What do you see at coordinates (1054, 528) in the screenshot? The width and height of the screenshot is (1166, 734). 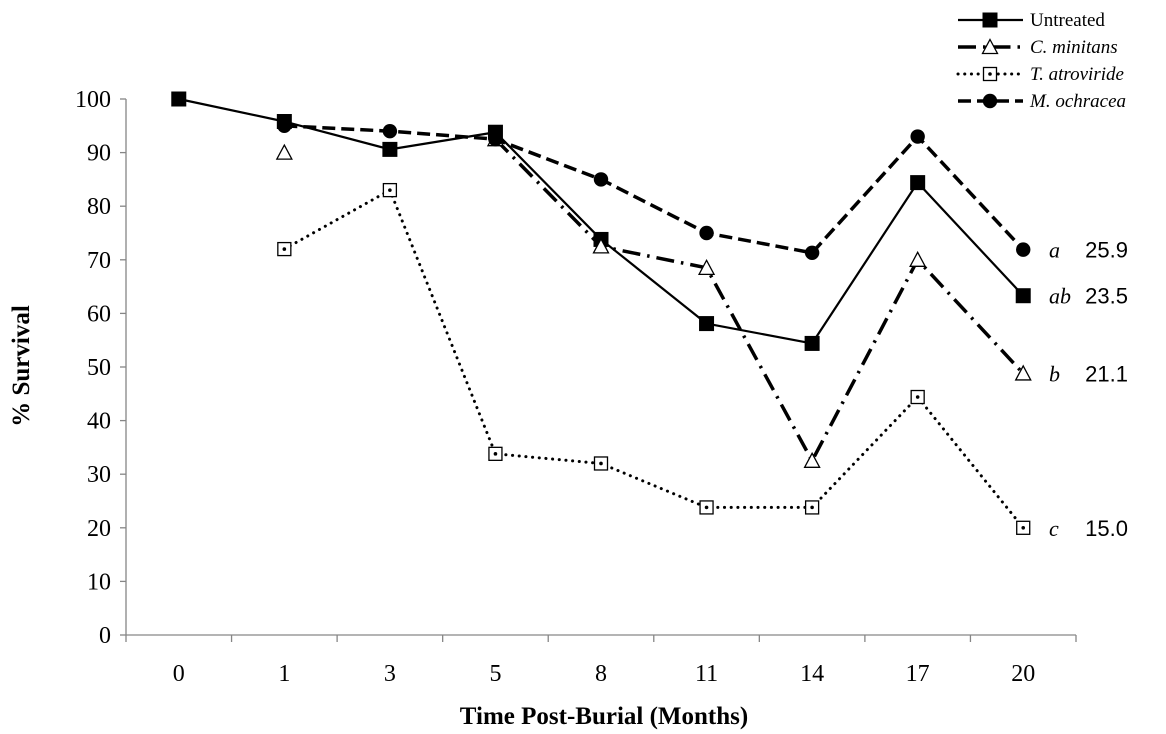 I see `significance-letter: c` at bounding box center [1054, 528].